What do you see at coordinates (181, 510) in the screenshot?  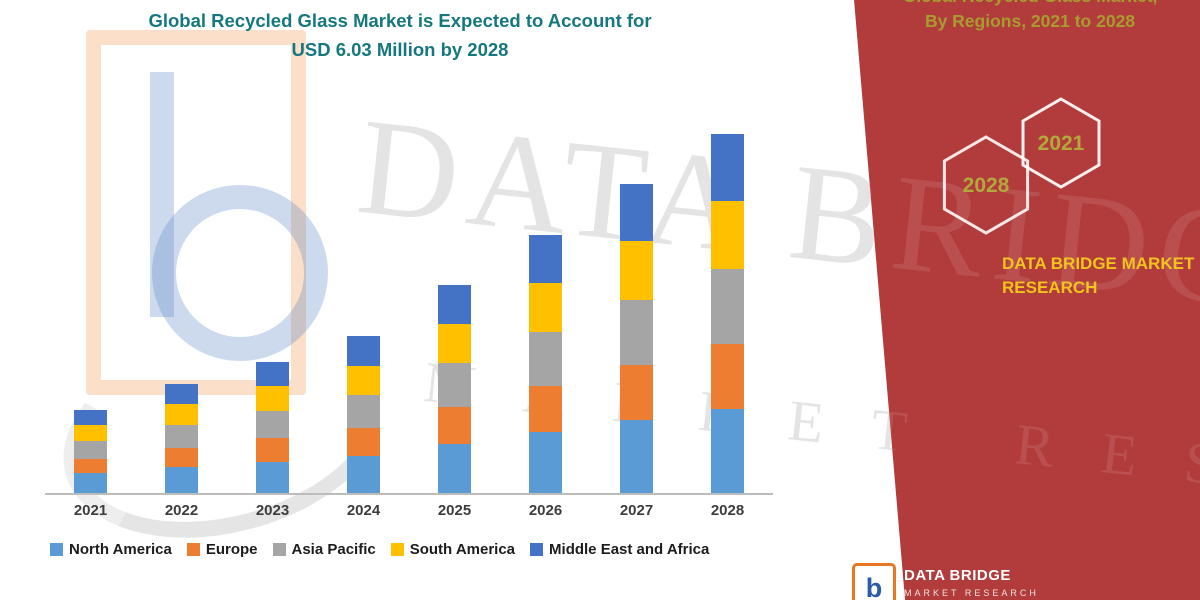 I see `x-axis-label-2022: 2022` at bounding box center [181, 510].